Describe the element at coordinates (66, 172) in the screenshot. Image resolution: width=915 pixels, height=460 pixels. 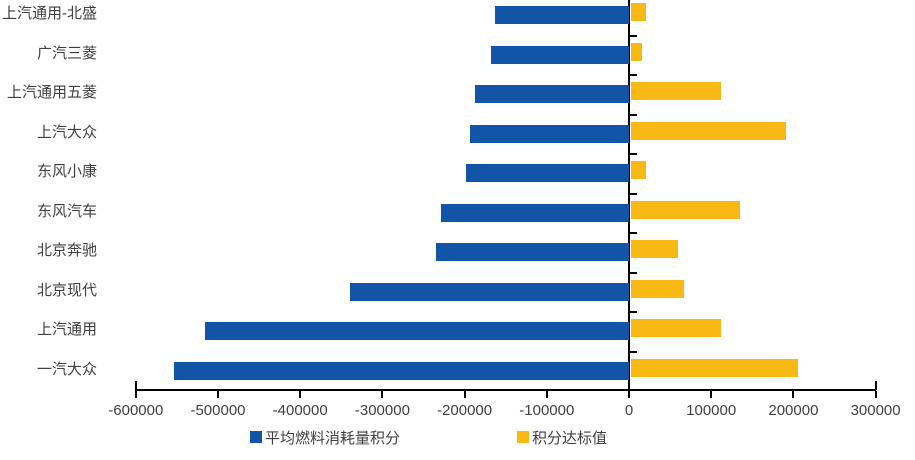
I see `category-label: 东风小康` at that location.